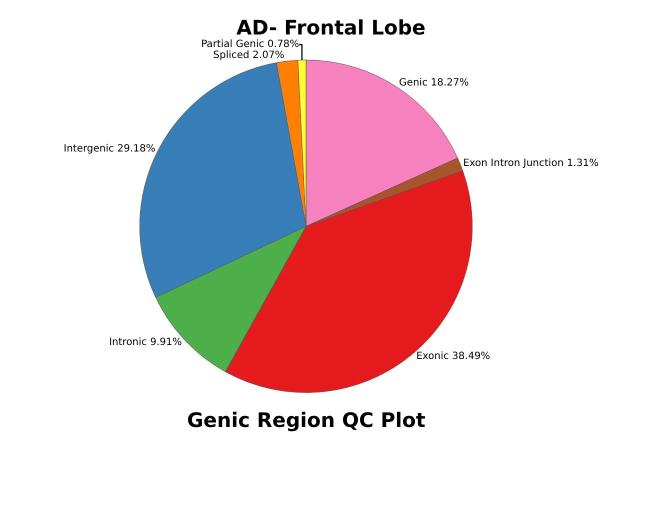  What do you see at coordinates (110, 149) in the screenshot?
I see `slice-label: Intergenic 29.18%` at bounding box center [110, 149].